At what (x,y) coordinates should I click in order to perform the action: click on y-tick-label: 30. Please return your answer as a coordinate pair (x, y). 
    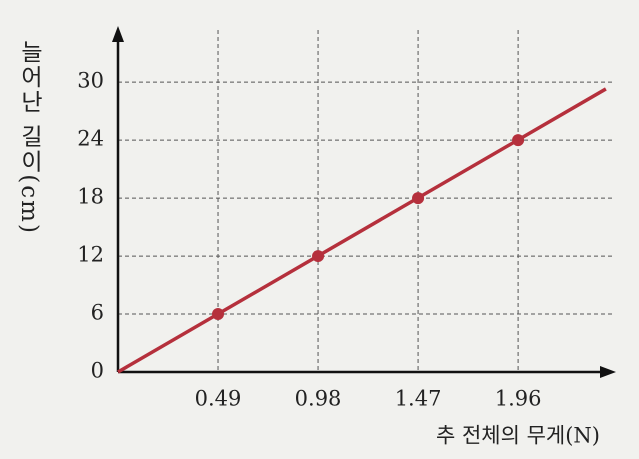
    Looking at the image, I should click on (90, 81).